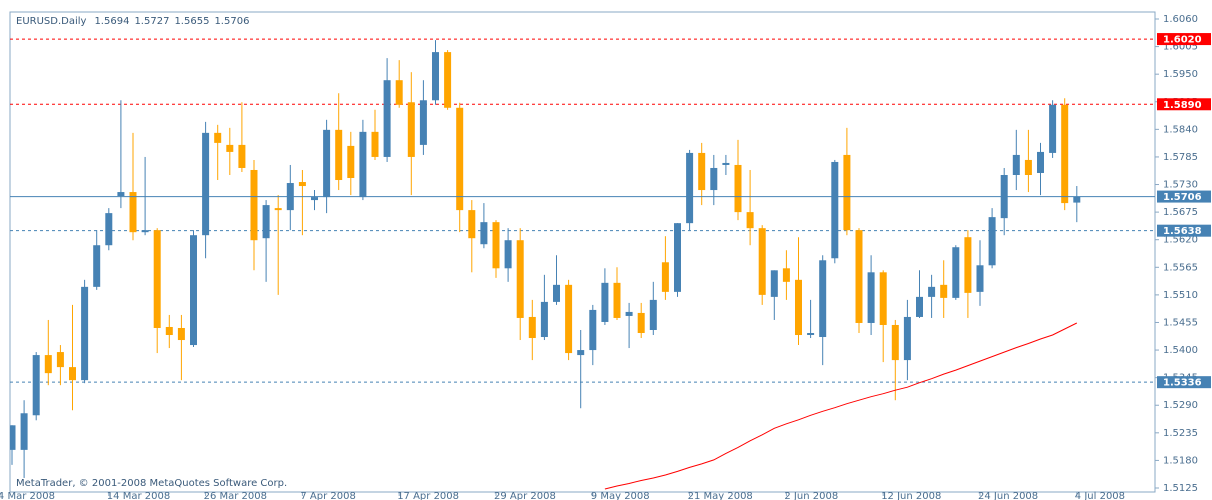 This screenshot has height=500, width=1212. What do you see at coordinates (151, 21) in the screenshot?
I see `high-value: 1.5727` at bounding box center [151, 21].